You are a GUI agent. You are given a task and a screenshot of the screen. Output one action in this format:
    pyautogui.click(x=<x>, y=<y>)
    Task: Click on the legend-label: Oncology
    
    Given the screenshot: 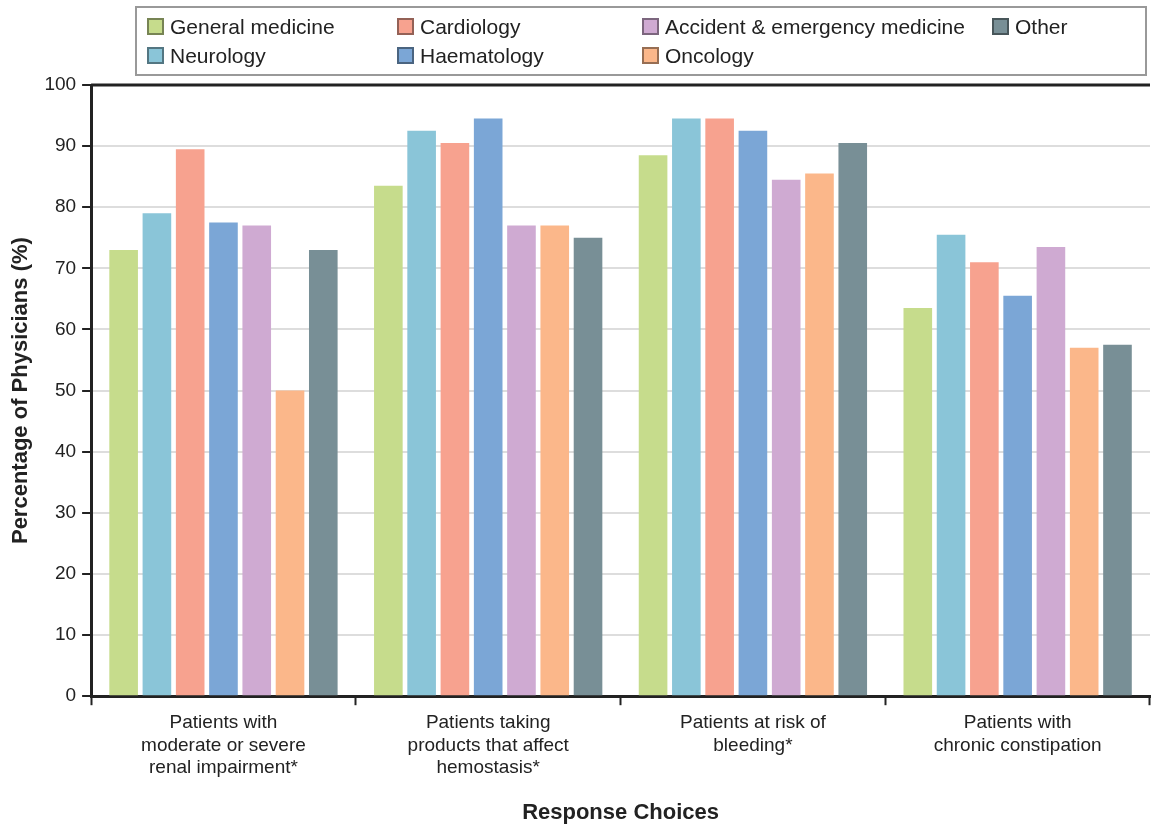 What is the action you would take?
    pyautogui.click(x=709, y=56)
    